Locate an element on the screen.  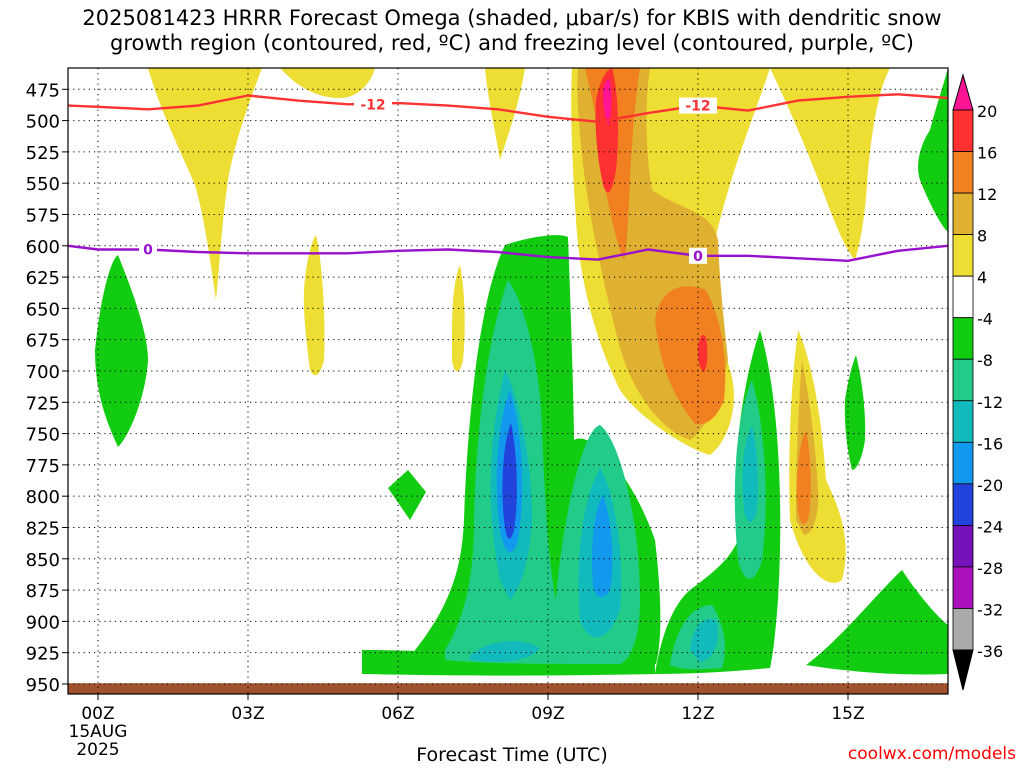
y-tick-label: 800 is located at coordinates (43, 497).